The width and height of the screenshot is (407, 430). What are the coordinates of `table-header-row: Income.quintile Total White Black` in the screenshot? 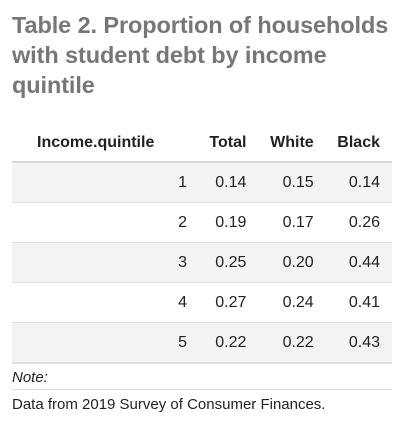 It's located at (202, 144).